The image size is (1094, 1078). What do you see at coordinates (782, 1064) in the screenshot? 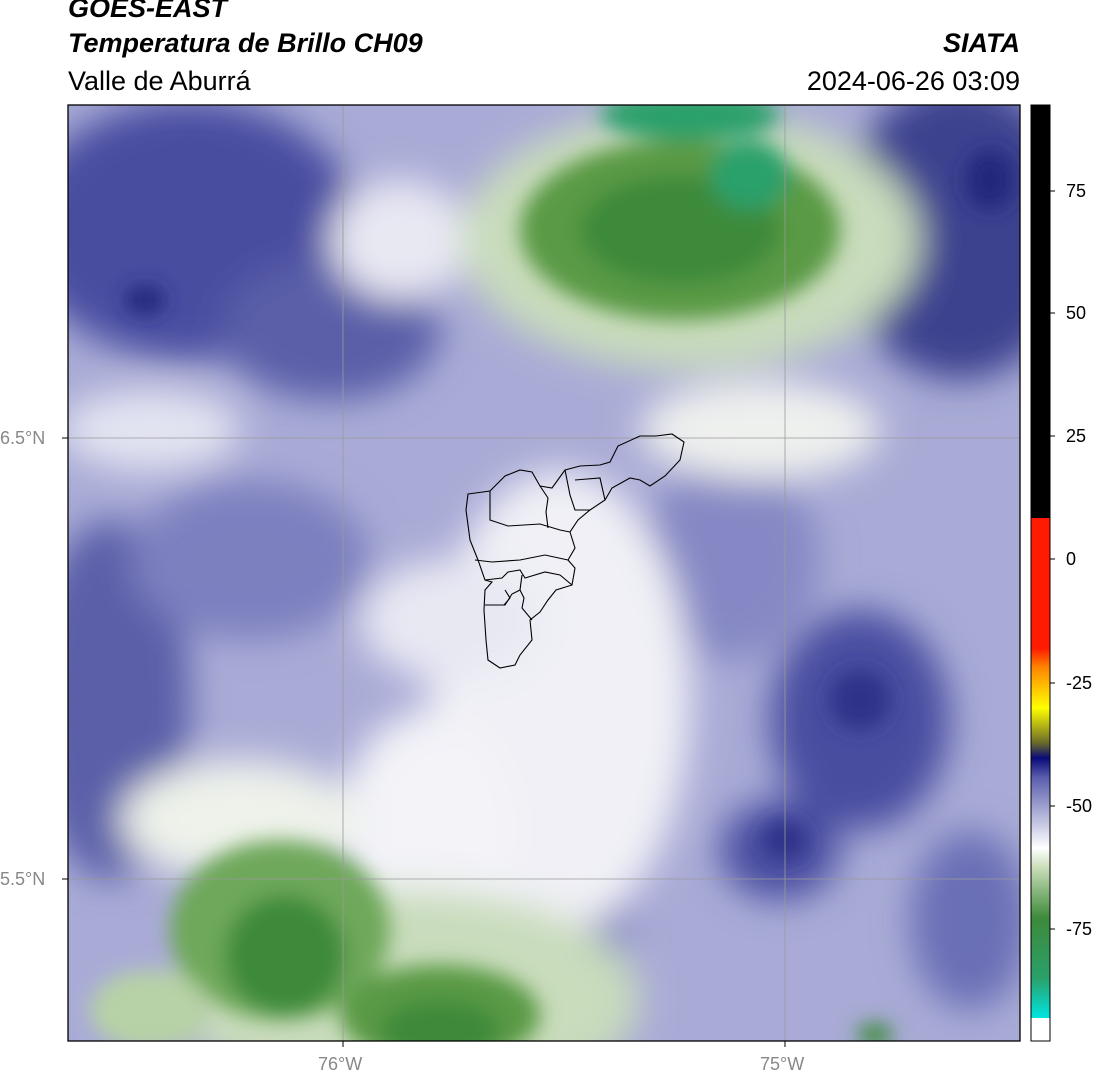
I see `lon-label-75: 75°W` at bounding box center [782, 1064].